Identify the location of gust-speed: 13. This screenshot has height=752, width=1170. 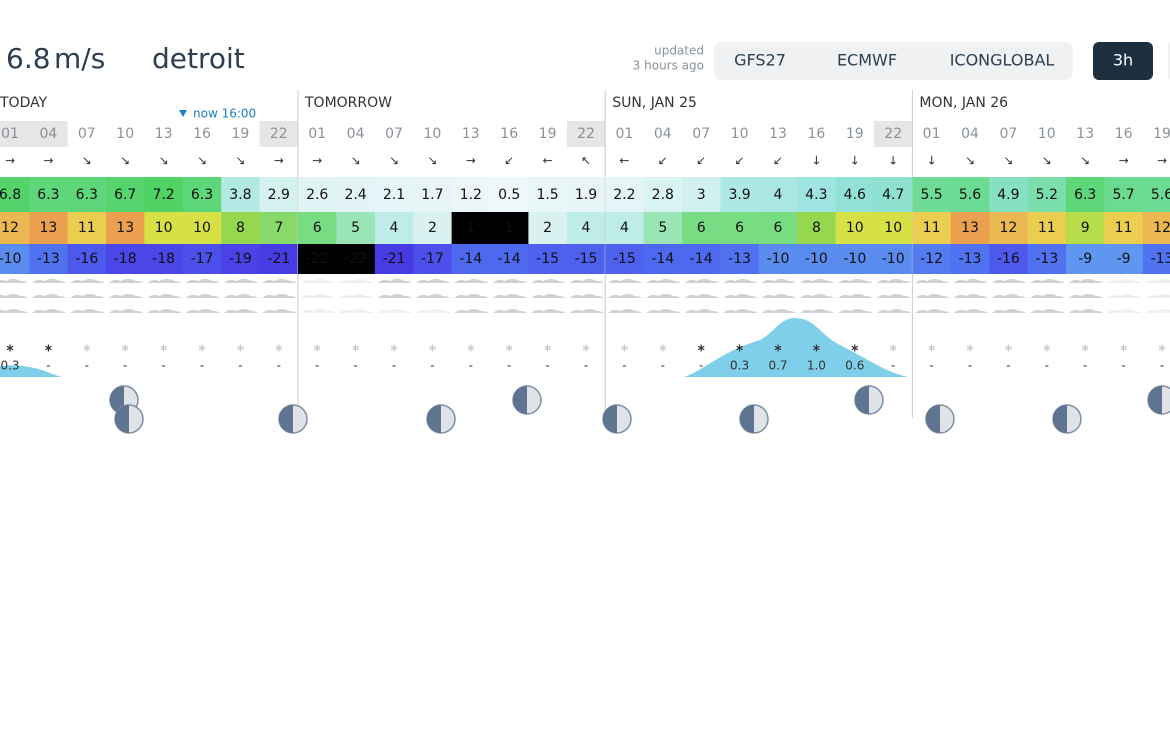
(970, 228).